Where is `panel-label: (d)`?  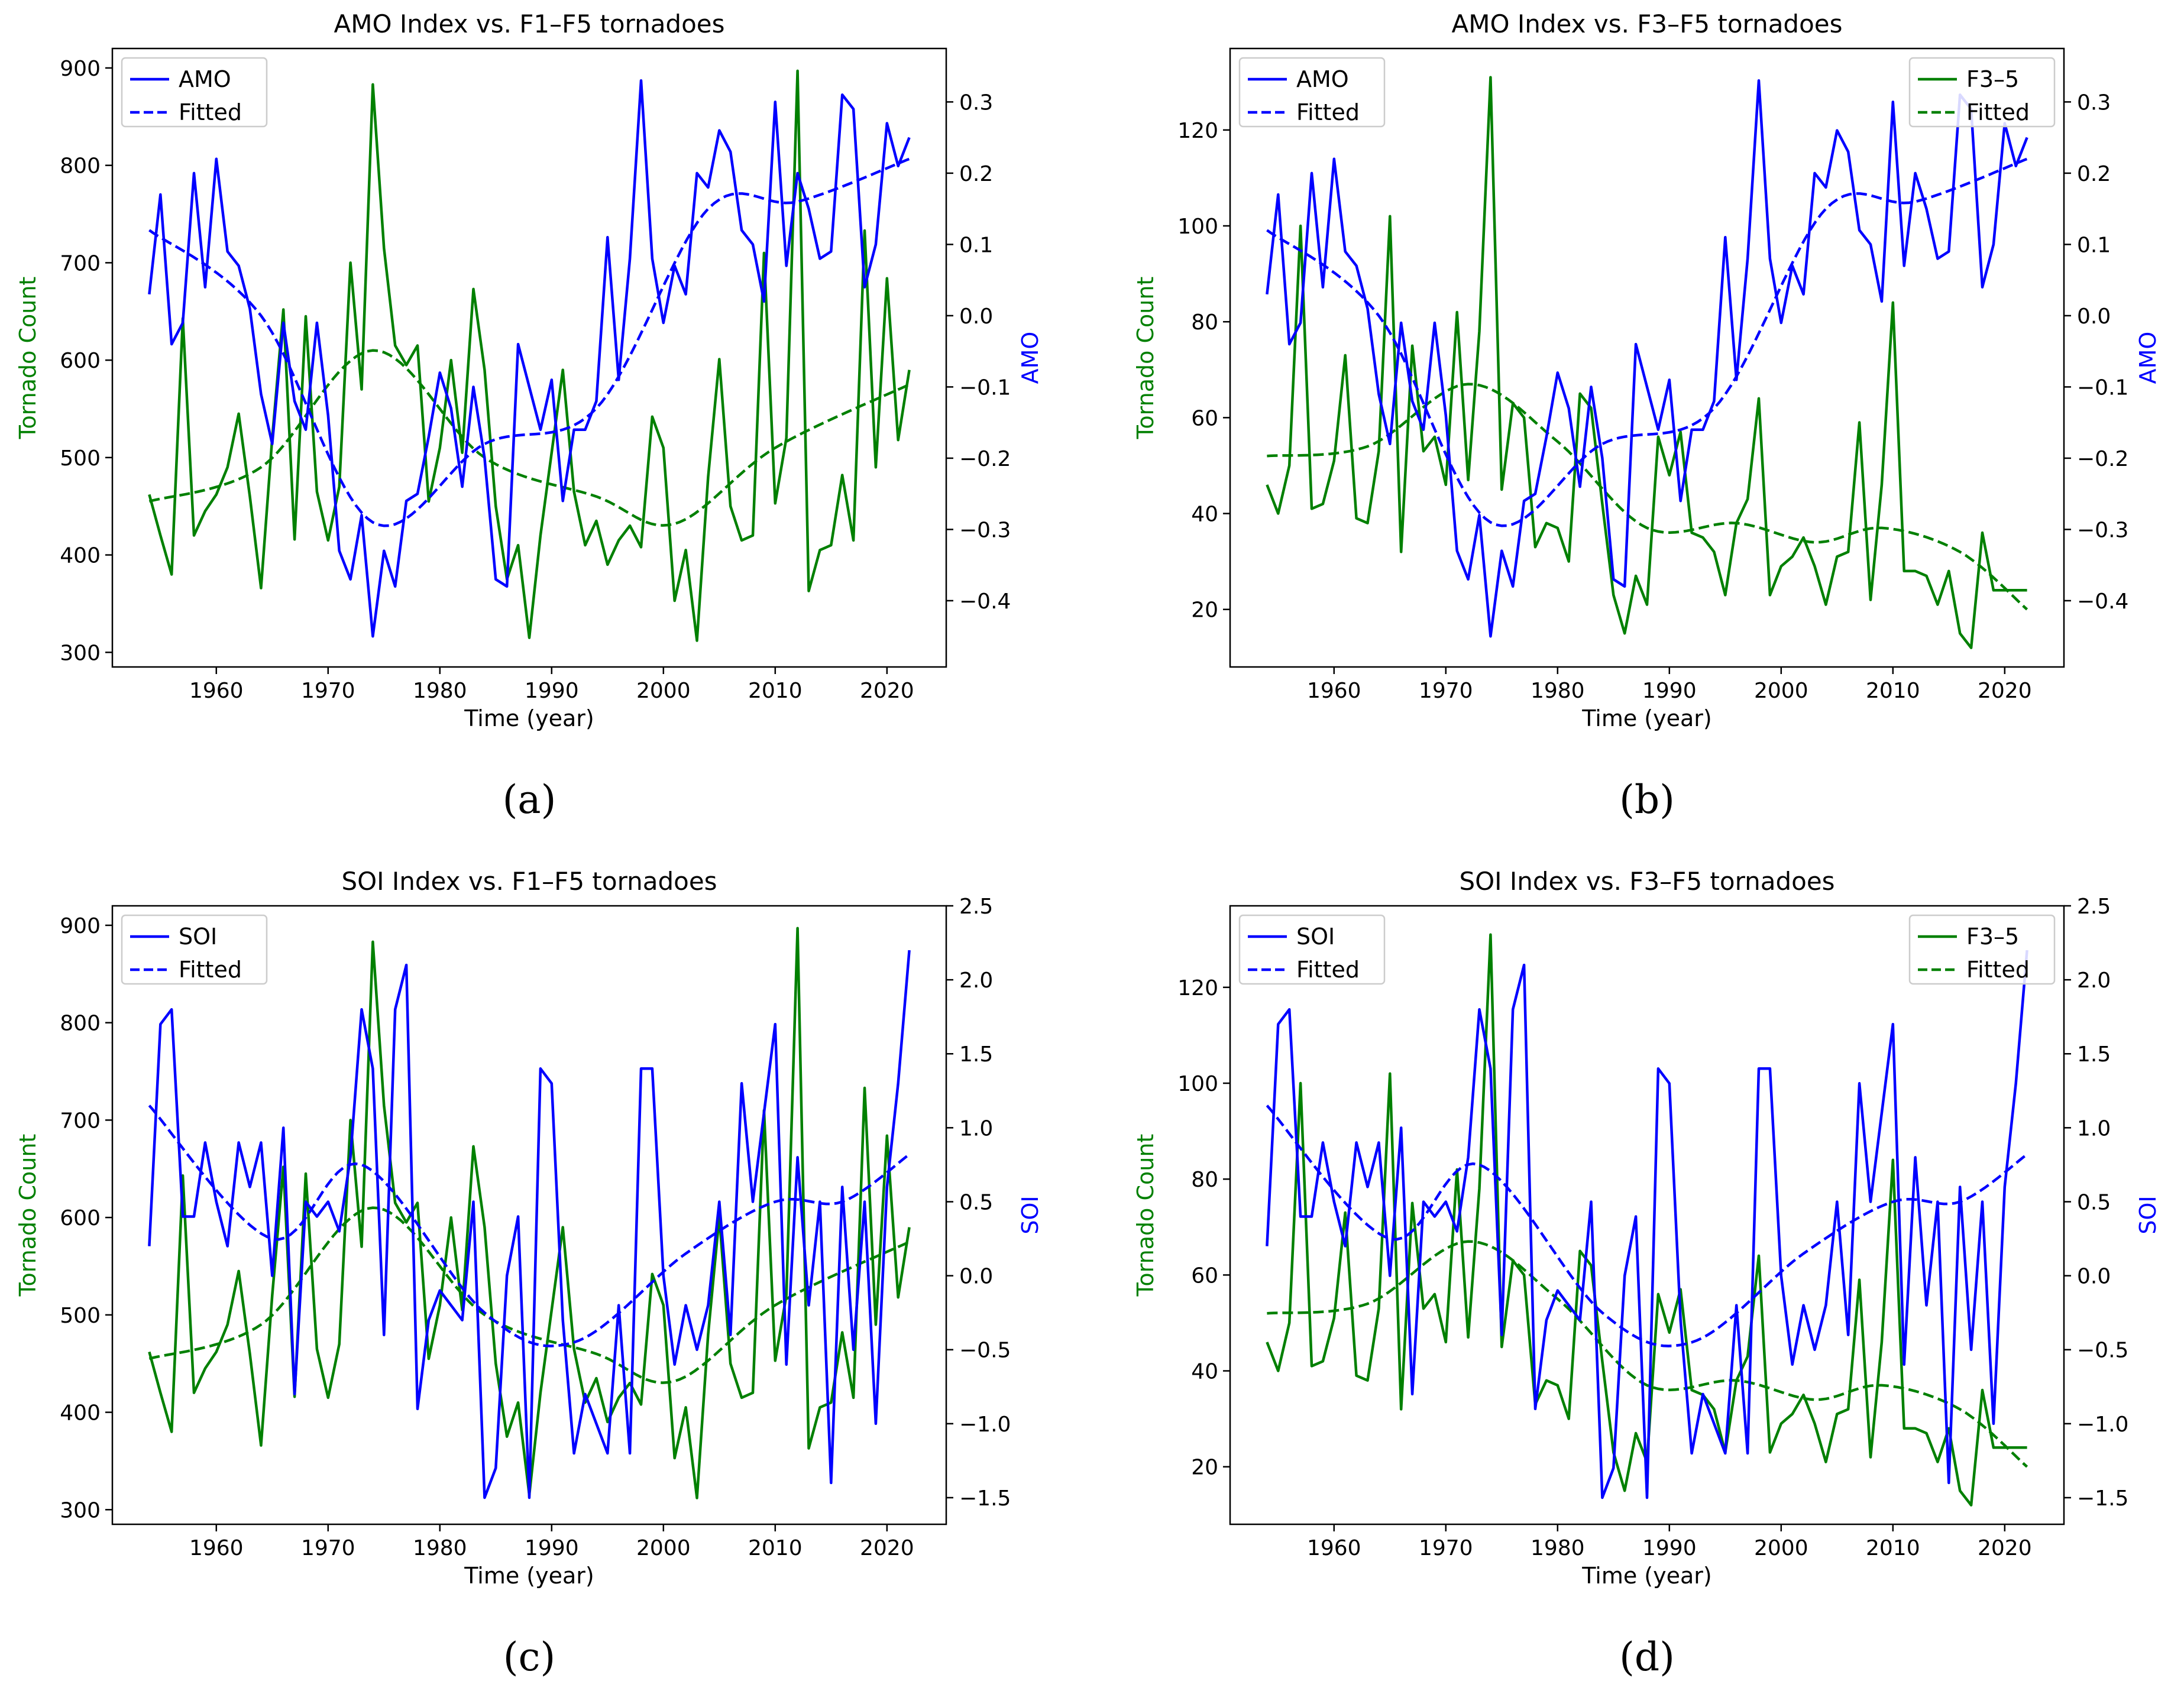
panel-label: (d) is located at coordinates (1647, 1657).